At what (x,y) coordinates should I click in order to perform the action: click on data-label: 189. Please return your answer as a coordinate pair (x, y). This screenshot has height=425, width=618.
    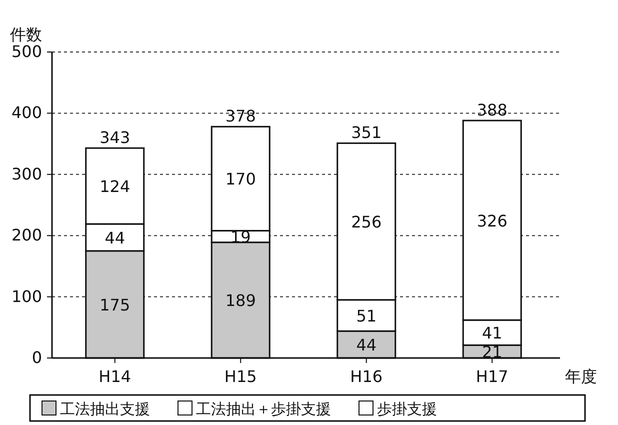
    Looking at the image, I should click on (240, 300).